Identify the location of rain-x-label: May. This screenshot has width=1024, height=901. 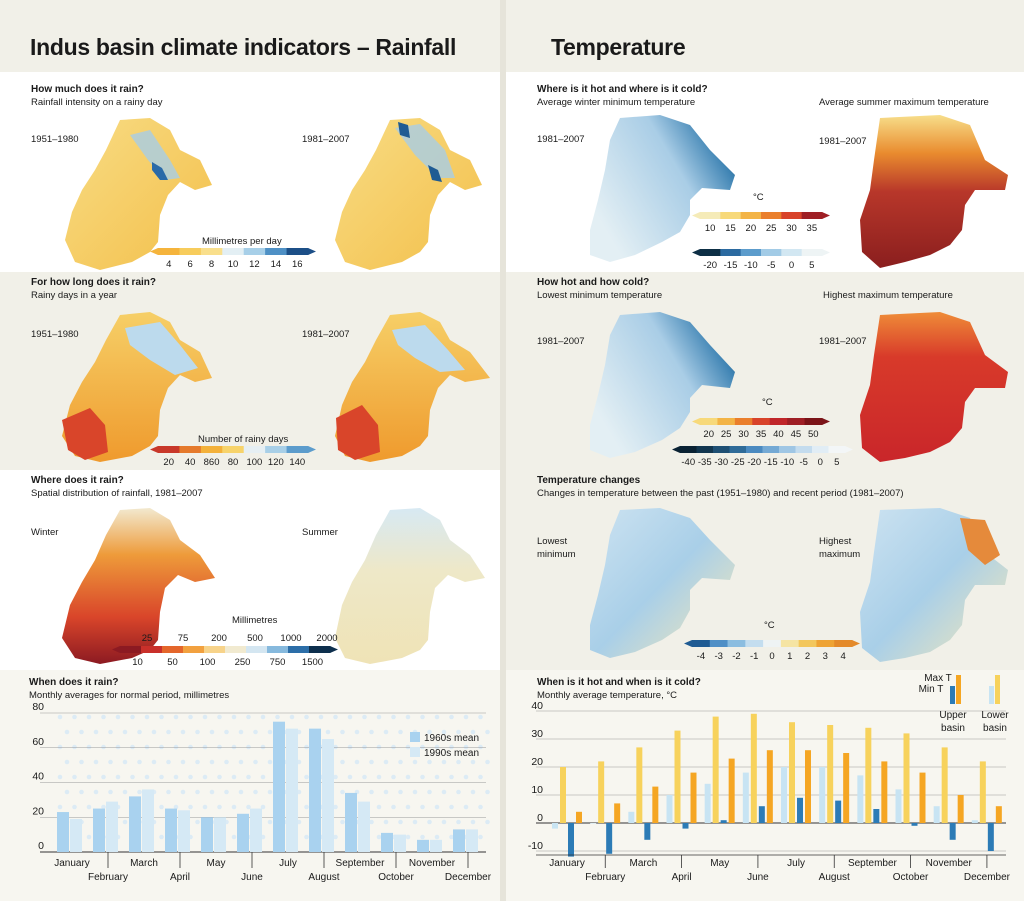
(216, 863).